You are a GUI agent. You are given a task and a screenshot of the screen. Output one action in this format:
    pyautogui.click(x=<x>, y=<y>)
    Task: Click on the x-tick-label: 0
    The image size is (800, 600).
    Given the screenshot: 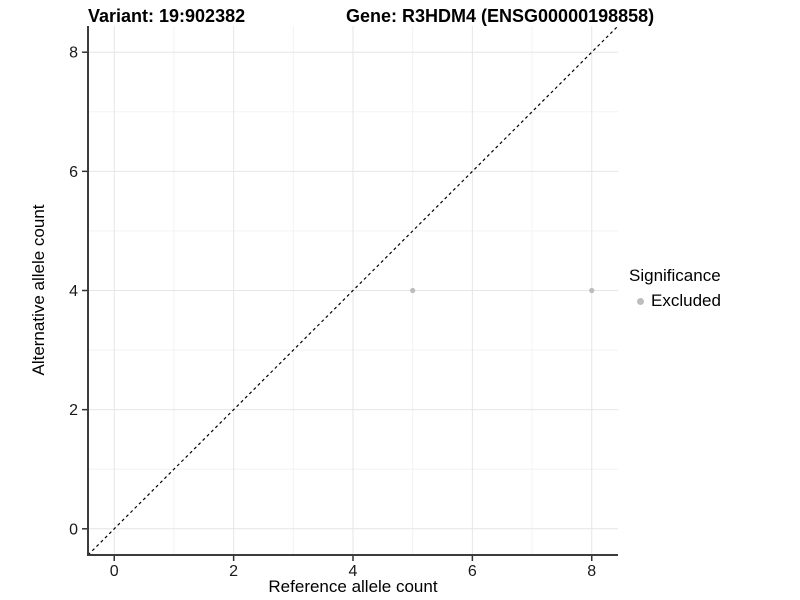 What is the action you would take?
    pyautogui.click(x=114, y=571)
    